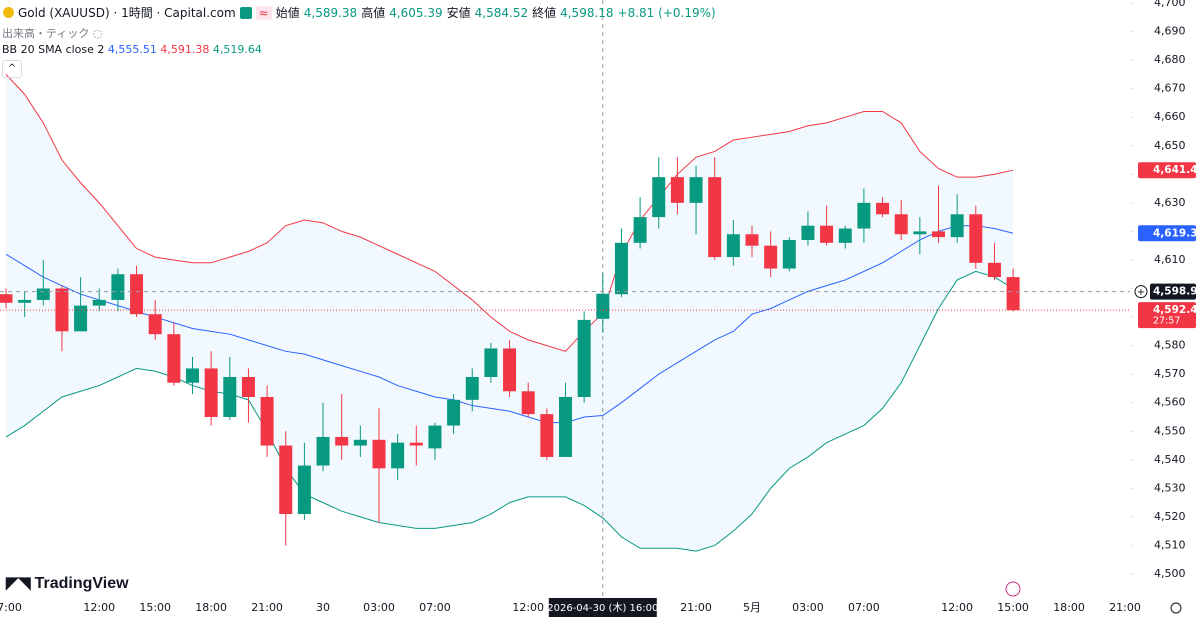  What do you see at coordinates (1170, 145) in the screenshot?
I see `y-tick-label: 4,650` at bounding box center [1170, 145].